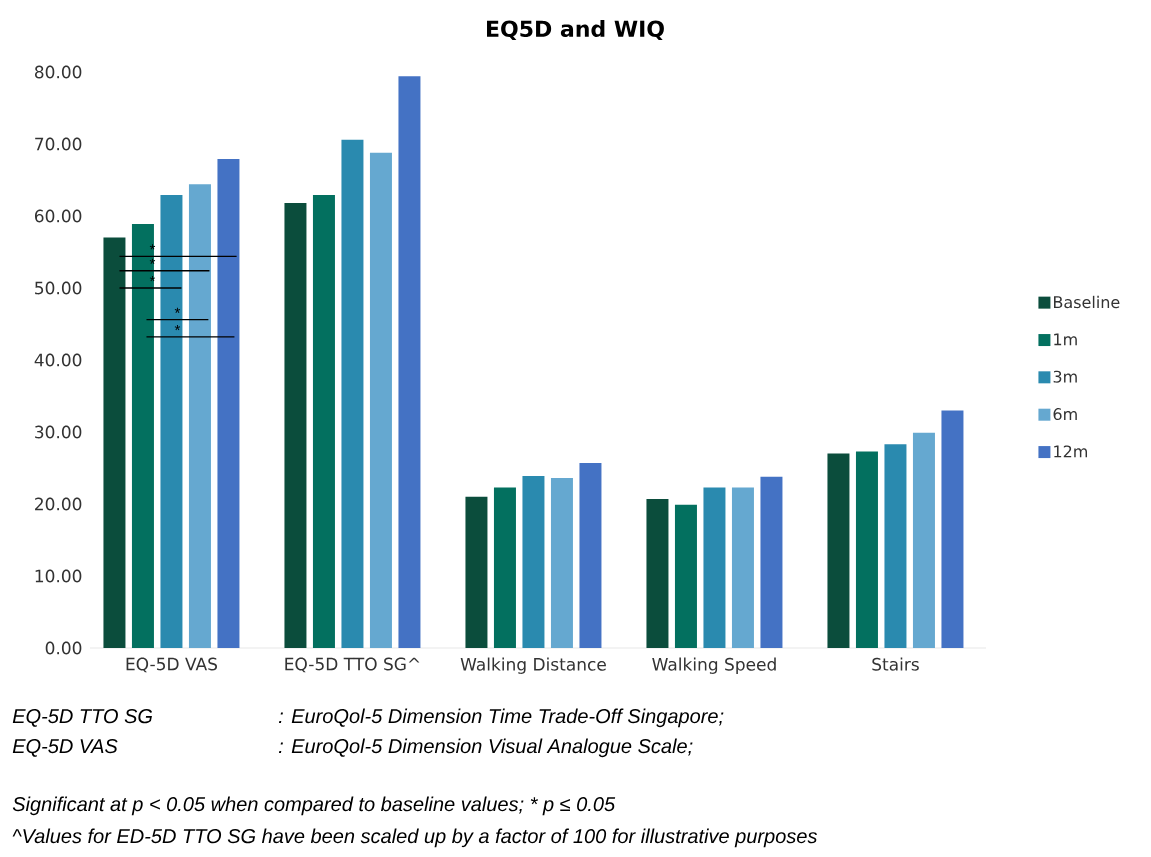 This screenshot has height=857, width=1151. What do you see at coordinates (575, 30) in the screenshot?
I see `chart-title: EQ5D and WIQ` at bounding box center [575, 30].